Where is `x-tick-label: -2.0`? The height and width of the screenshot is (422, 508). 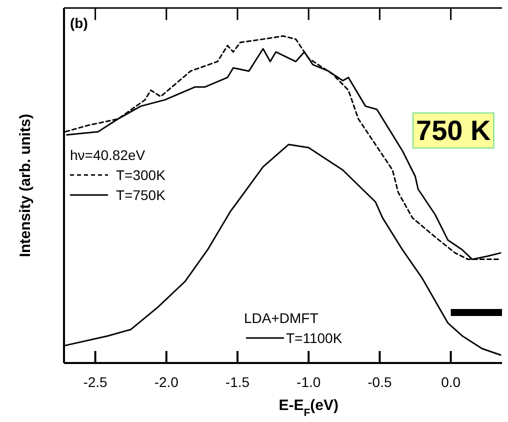 x-tick-label: -2.0 is located at coordinates (166, 382).